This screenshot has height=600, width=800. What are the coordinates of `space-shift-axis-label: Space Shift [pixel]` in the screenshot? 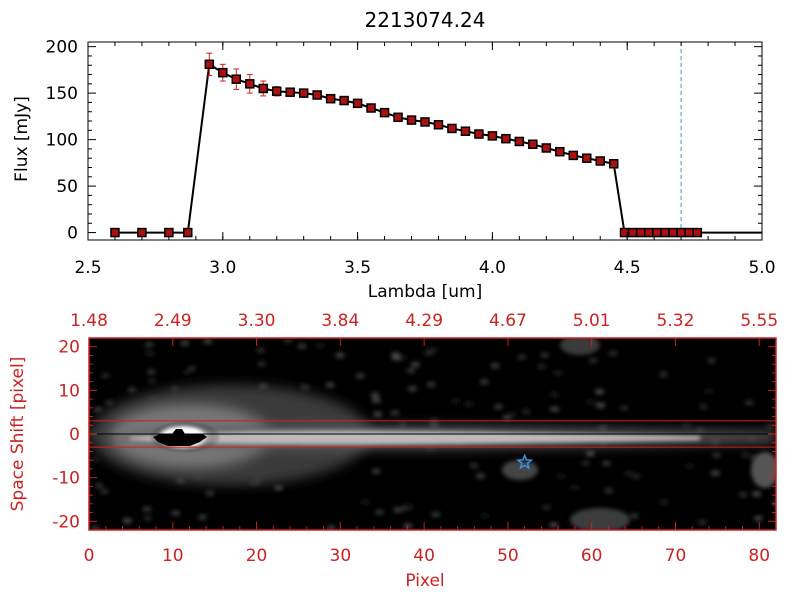 It's located at (18, 434).